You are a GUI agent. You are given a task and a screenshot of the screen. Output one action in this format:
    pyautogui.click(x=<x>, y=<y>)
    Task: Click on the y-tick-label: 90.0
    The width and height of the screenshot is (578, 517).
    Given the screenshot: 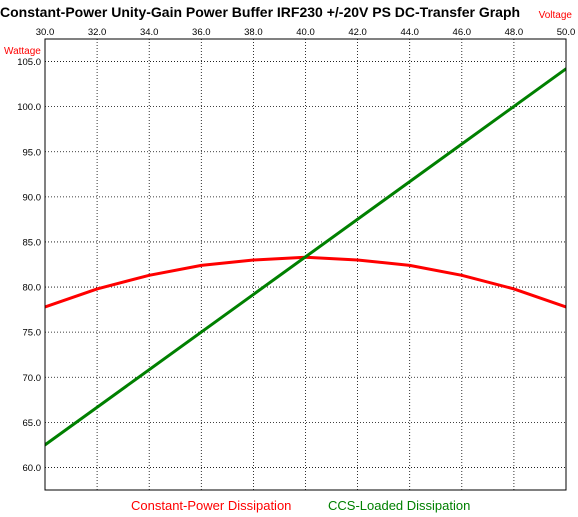 What is the action you would take?
    pyautogui.click(x=32, y=197)
    